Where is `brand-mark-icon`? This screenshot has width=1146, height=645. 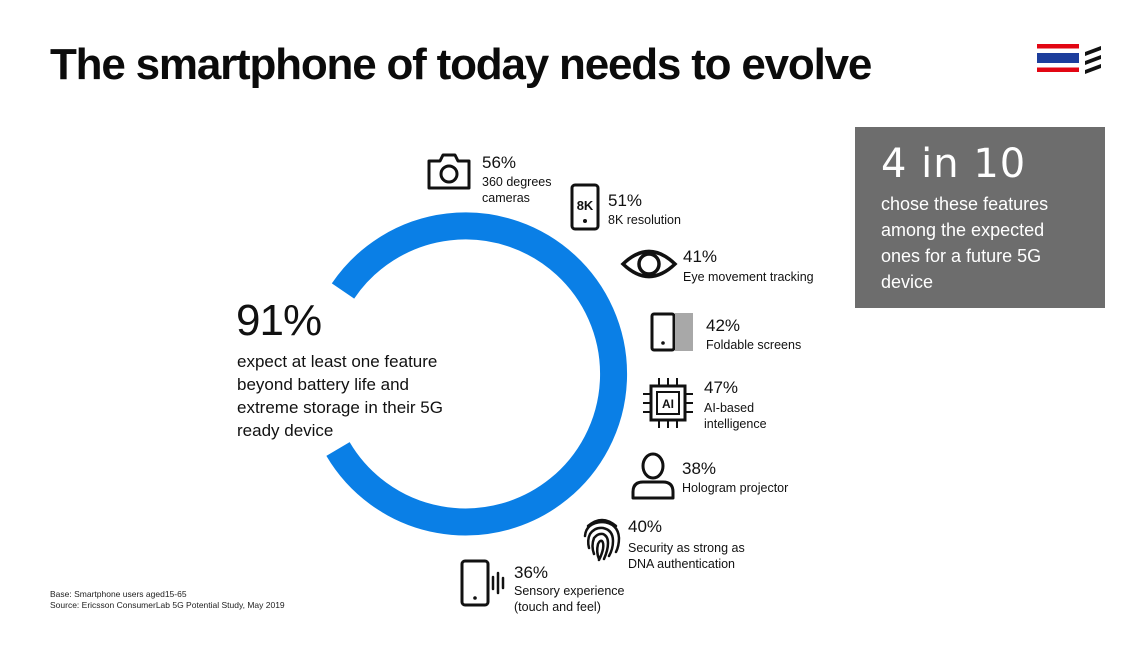
brand-mark-icon is located at coordinates (1093, 60).